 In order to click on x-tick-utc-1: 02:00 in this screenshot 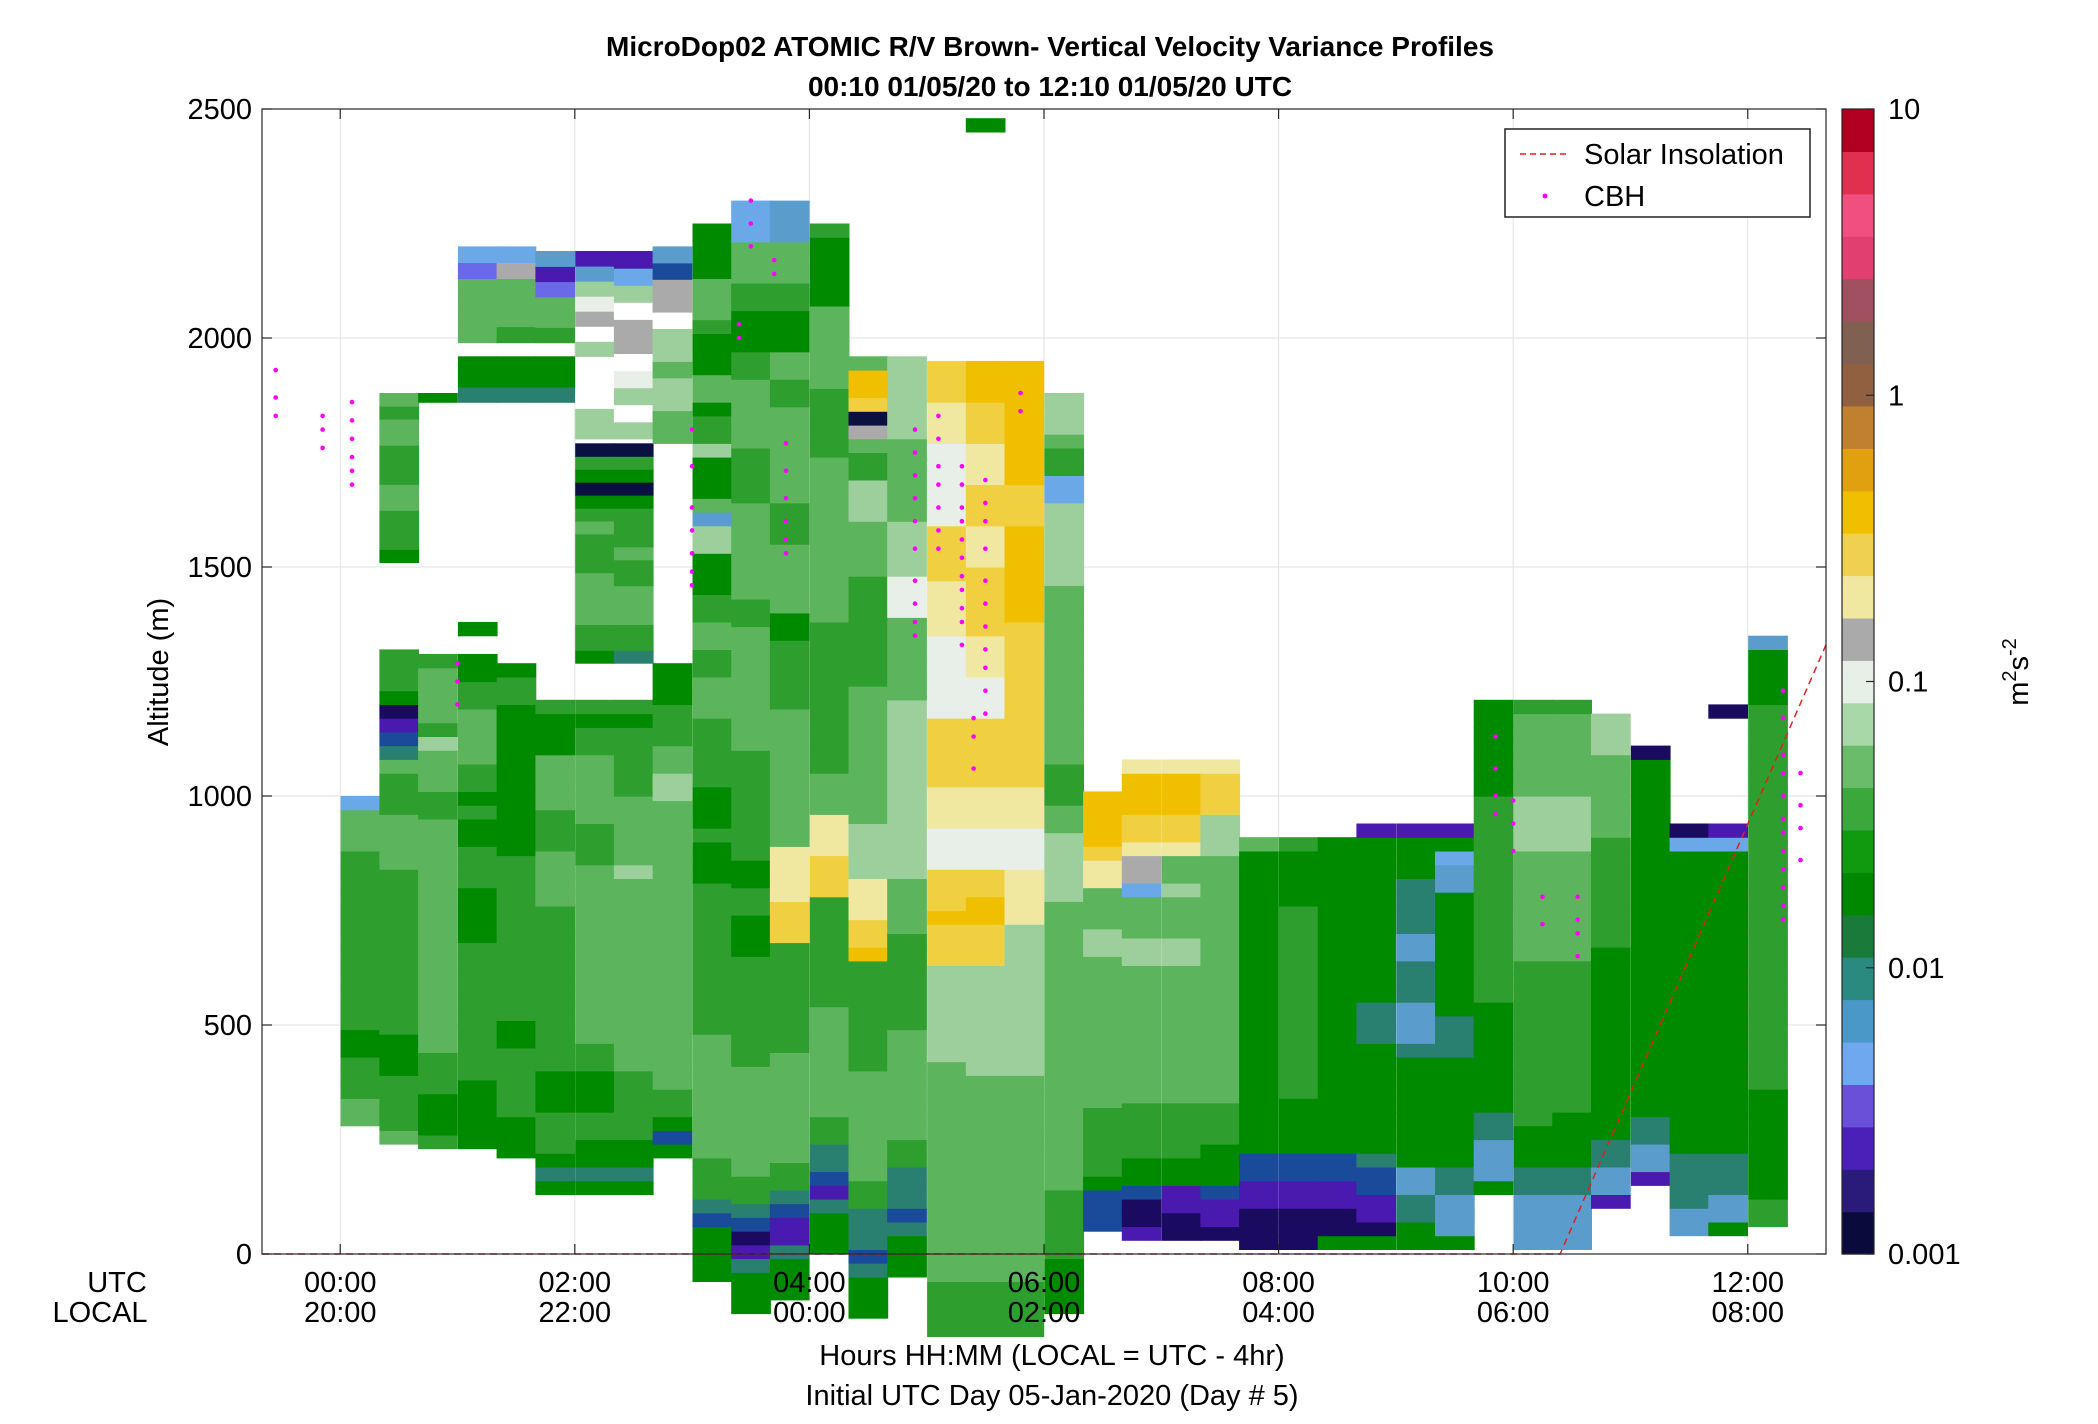, I will do `click(575, 1283)`.